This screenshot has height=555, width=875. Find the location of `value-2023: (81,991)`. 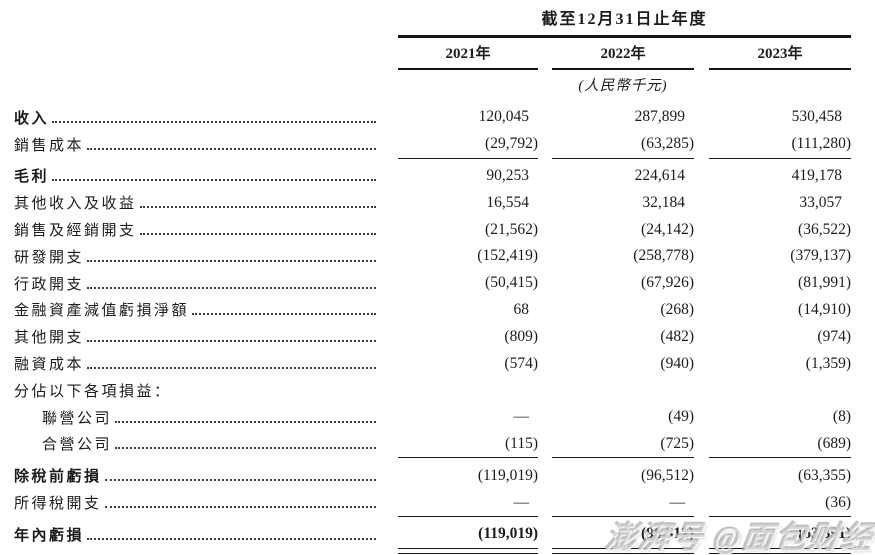

value-2023: (81,991) is located at coordinates (824, 283).